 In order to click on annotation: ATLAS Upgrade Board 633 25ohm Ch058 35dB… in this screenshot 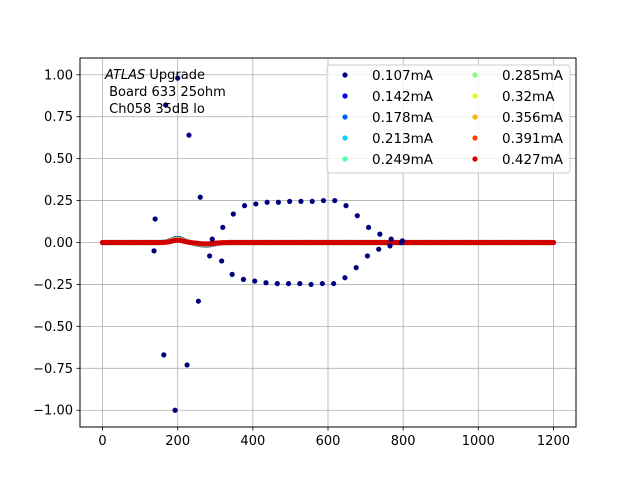, I will do `click(165, 92)`.